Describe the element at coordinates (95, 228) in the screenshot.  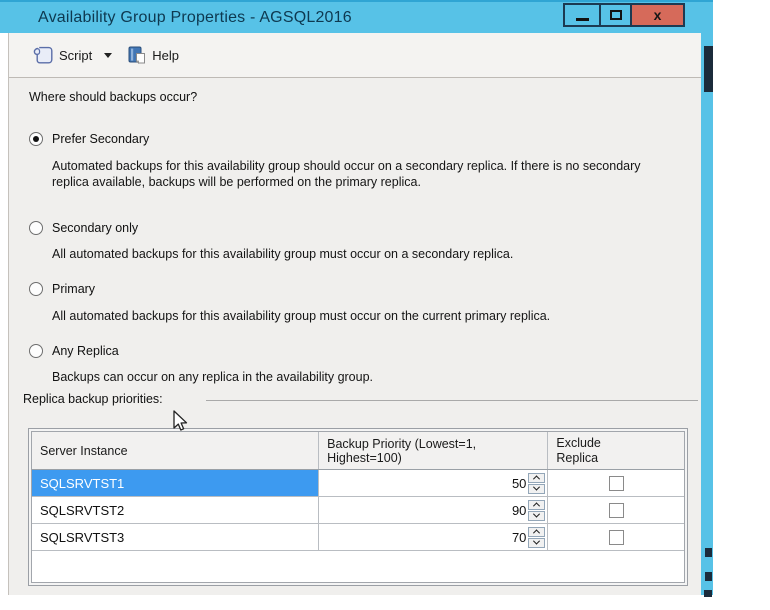
I see `option-label: Secondary only` at that location.